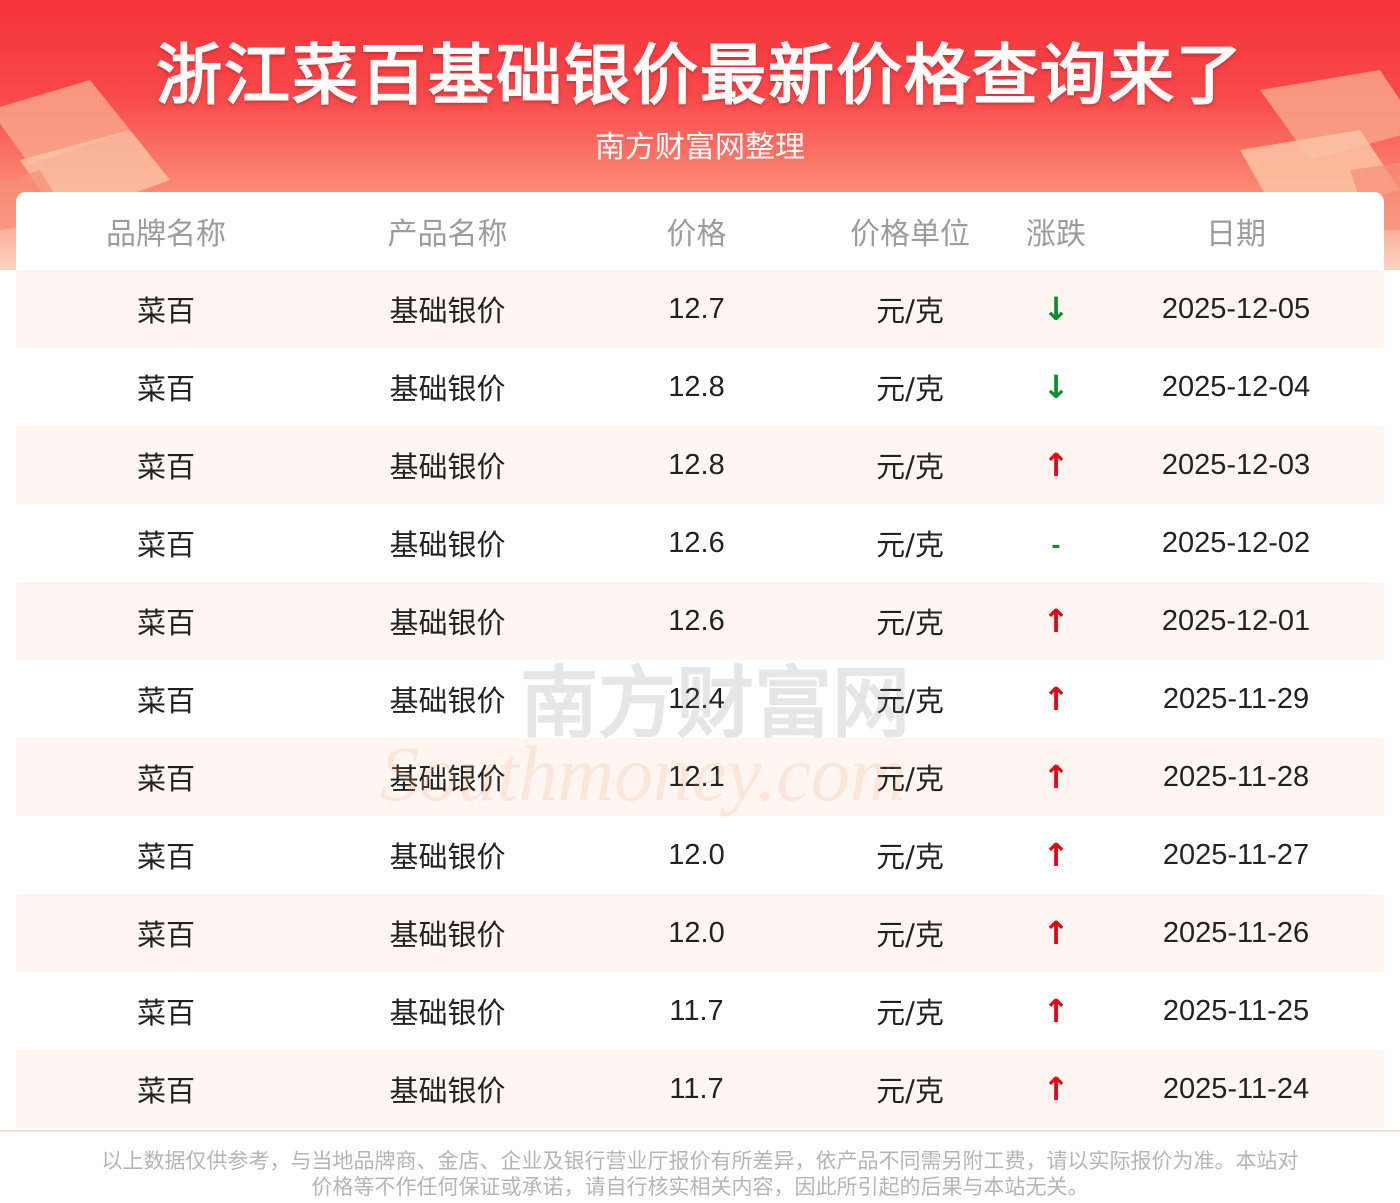 The image size is (1400, 1203). I want to click on page-subtitle: 南方财富网整理, so click(700, 147).